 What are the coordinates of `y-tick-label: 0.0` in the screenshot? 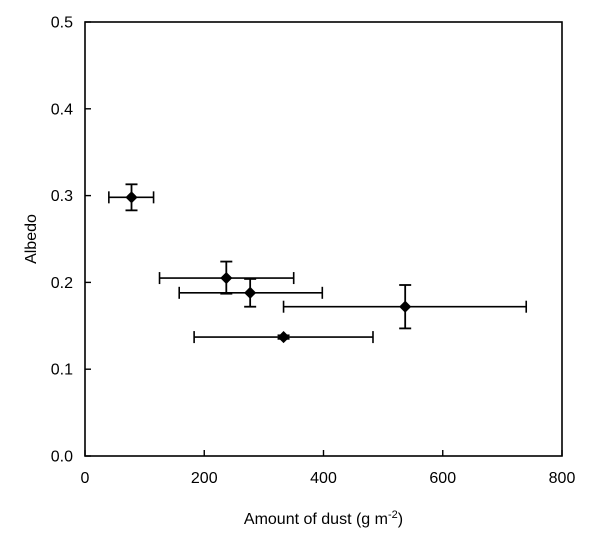 It's located at (62, 457).